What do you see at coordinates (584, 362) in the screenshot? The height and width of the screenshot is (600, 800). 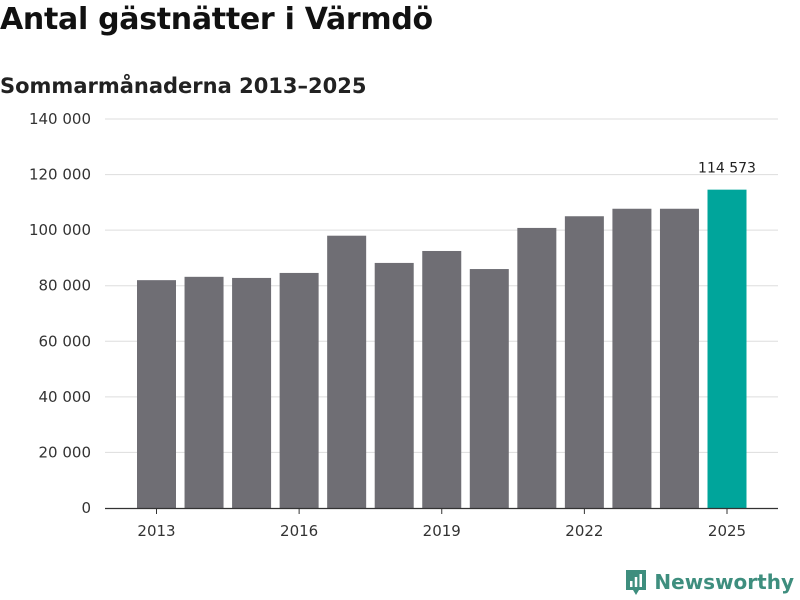 I see `bar-2022` at bounding box center [584, 362].